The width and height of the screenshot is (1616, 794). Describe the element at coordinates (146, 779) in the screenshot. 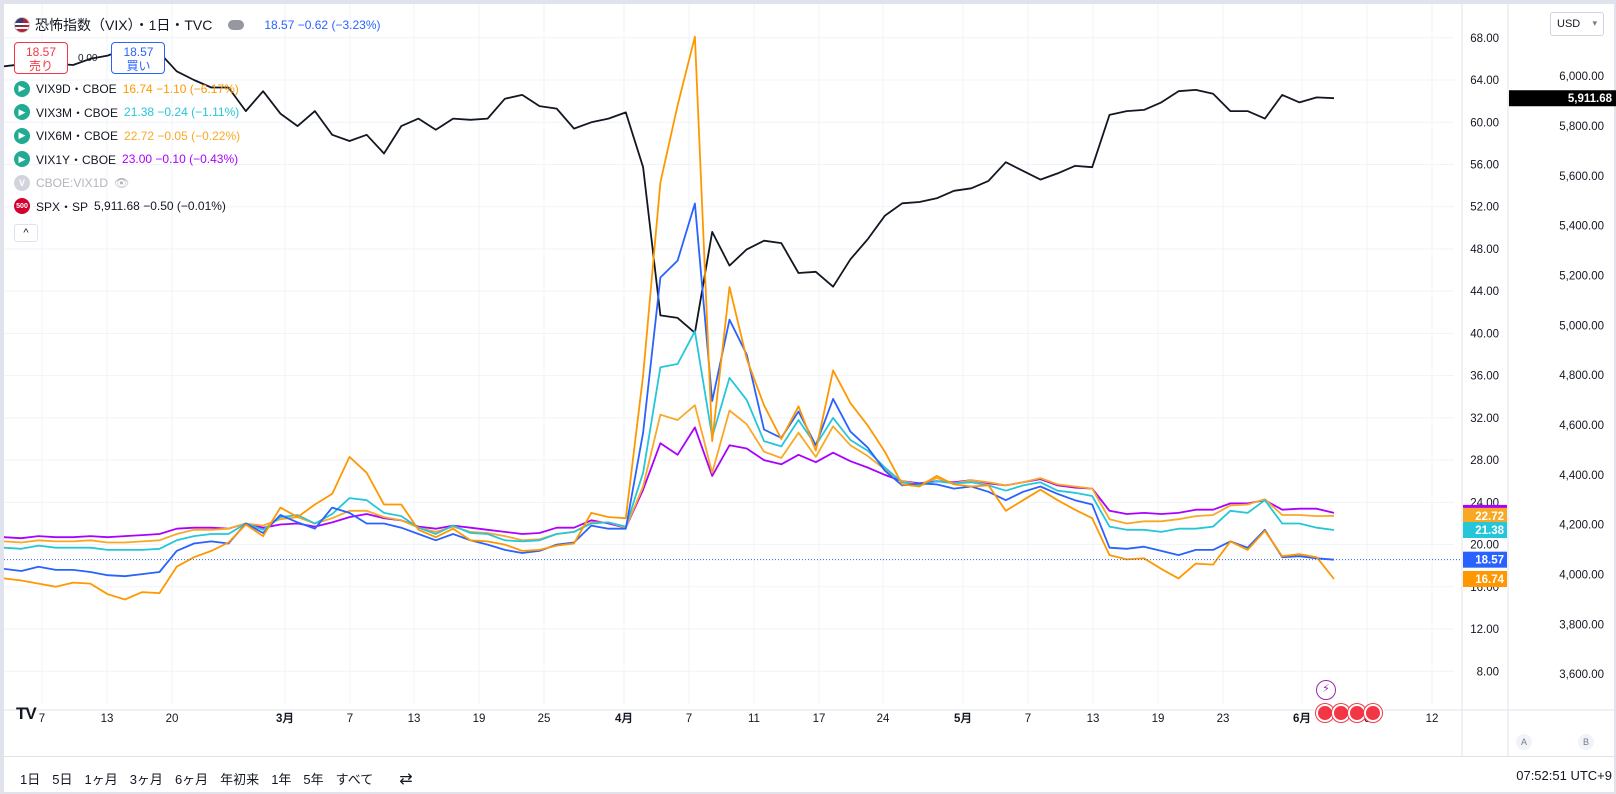

I see `range-3m: 3ヶ月` at that location.